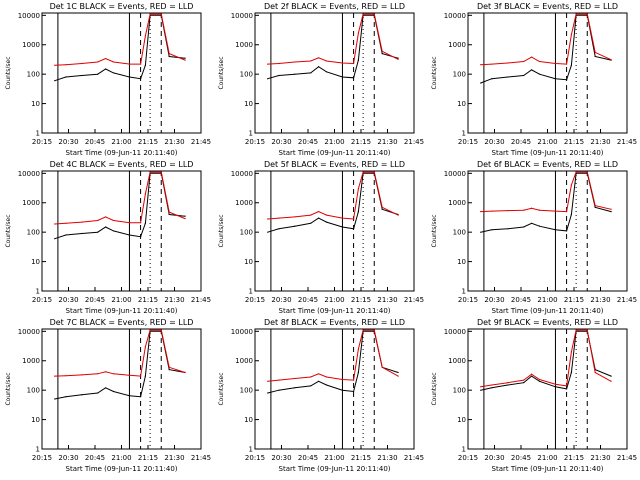 Image resolution: width=640 pixels, height=480 pixels. What do you see at coordinates (281, 458) in the screenshot?
I see `x-tick-label: 20:30` at bounding box center [281, 458].